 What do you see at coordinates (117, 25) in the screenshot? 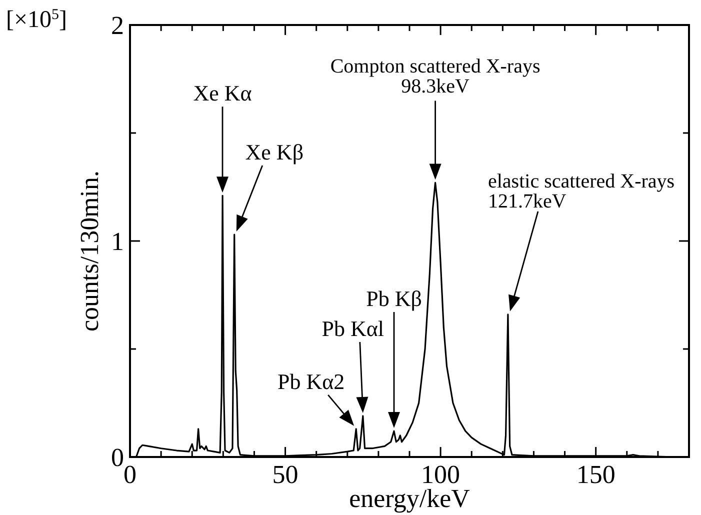
I see `y-tick-label: 2` at bounding box center [117, 25].